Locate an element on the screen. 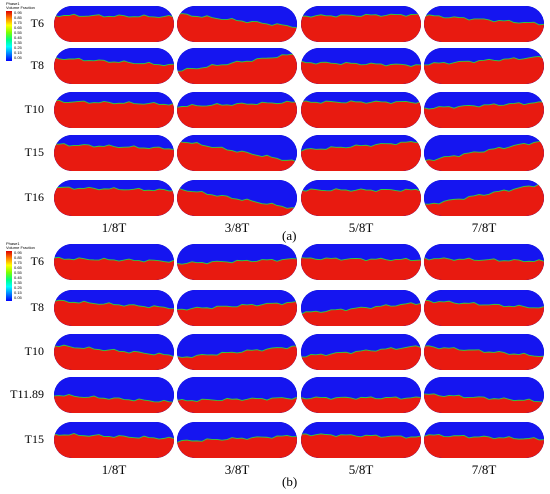  panel-label: (b) is located at coordinates (290, 481).